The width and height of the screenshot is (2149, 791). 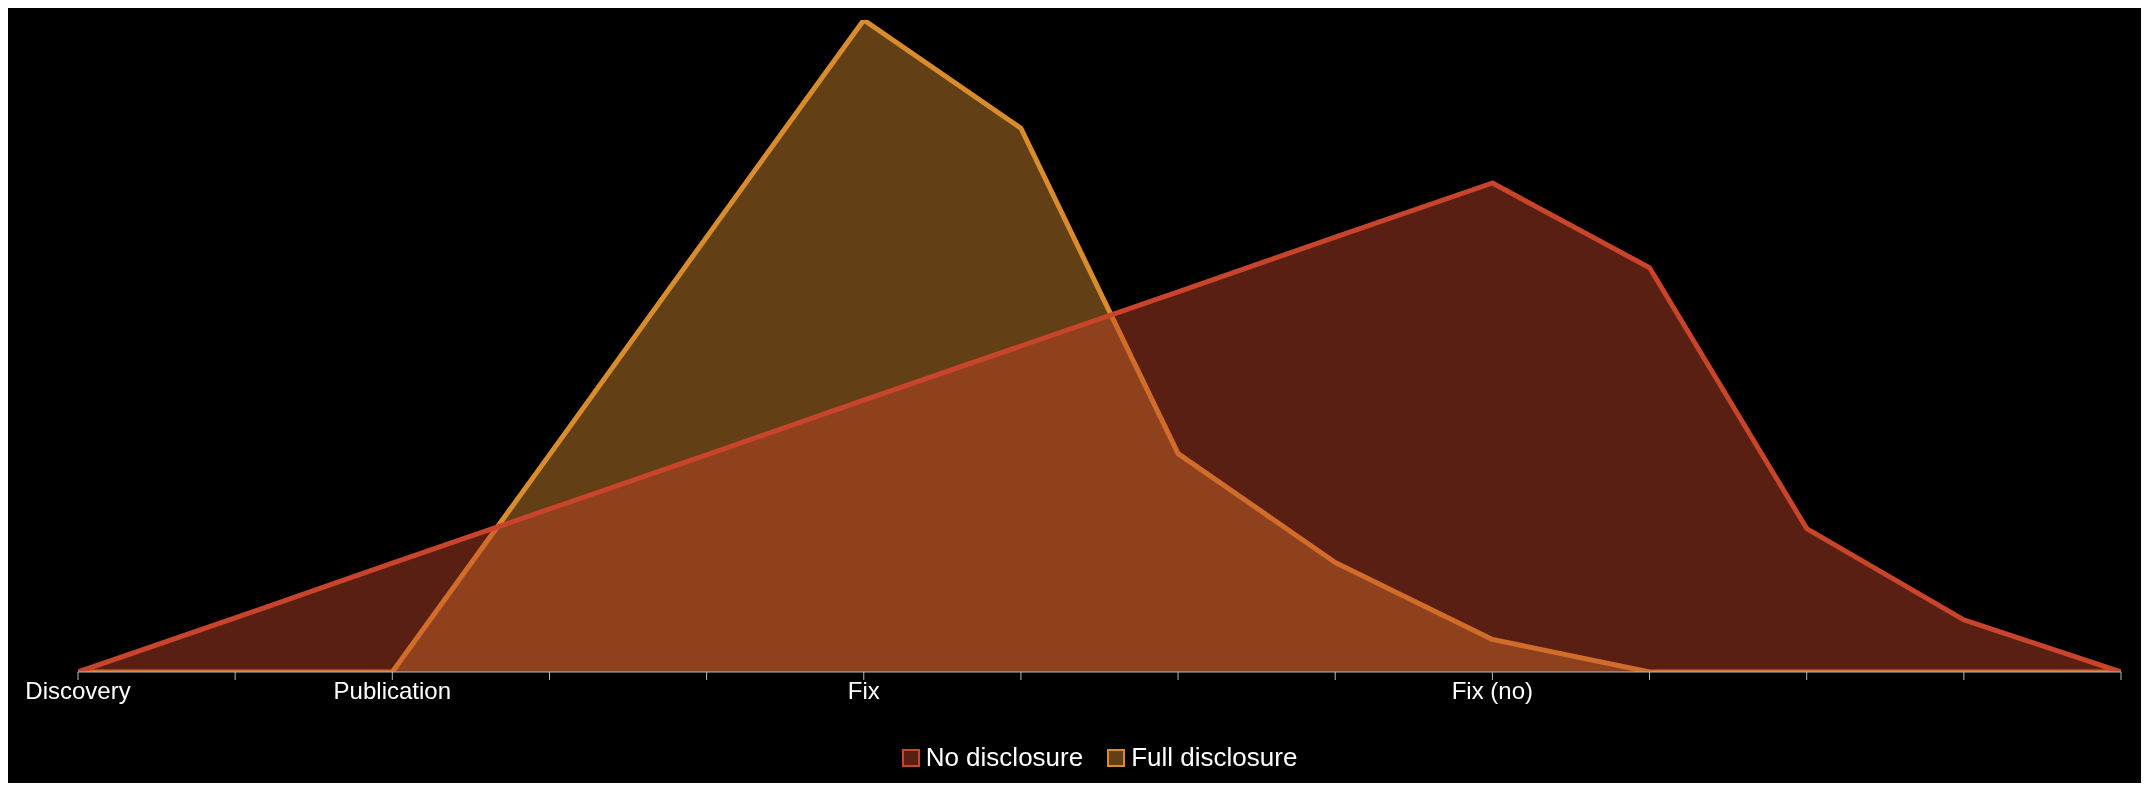 I want to click on x-tick-label: Fix, so click(x=863, y=691).